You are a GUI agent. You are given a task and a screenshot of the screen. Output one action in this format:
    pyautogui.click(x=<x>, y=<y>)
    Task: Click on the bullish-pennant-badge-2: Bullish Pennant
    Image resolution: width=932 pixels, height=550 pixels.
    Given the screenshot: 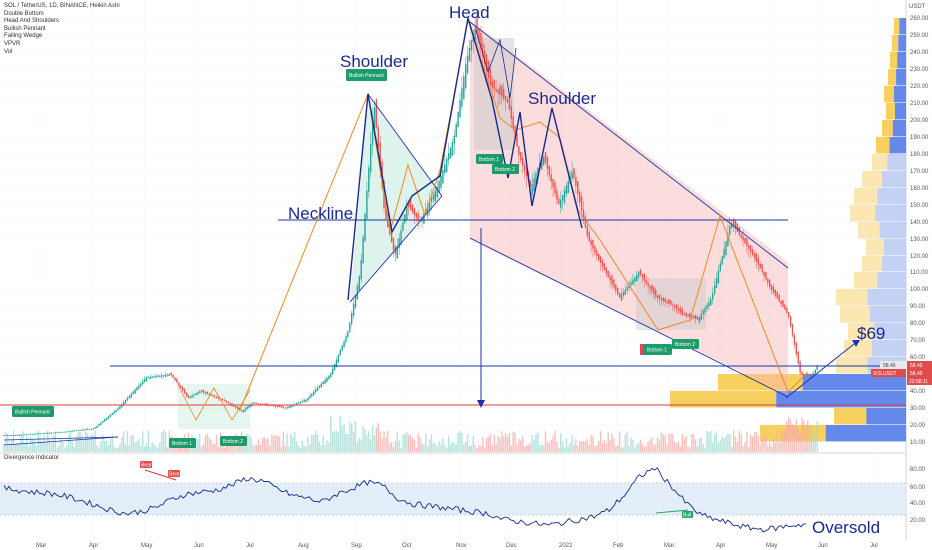 What is the action you would take?
    pyautogui.click(x=33, y=411)
    